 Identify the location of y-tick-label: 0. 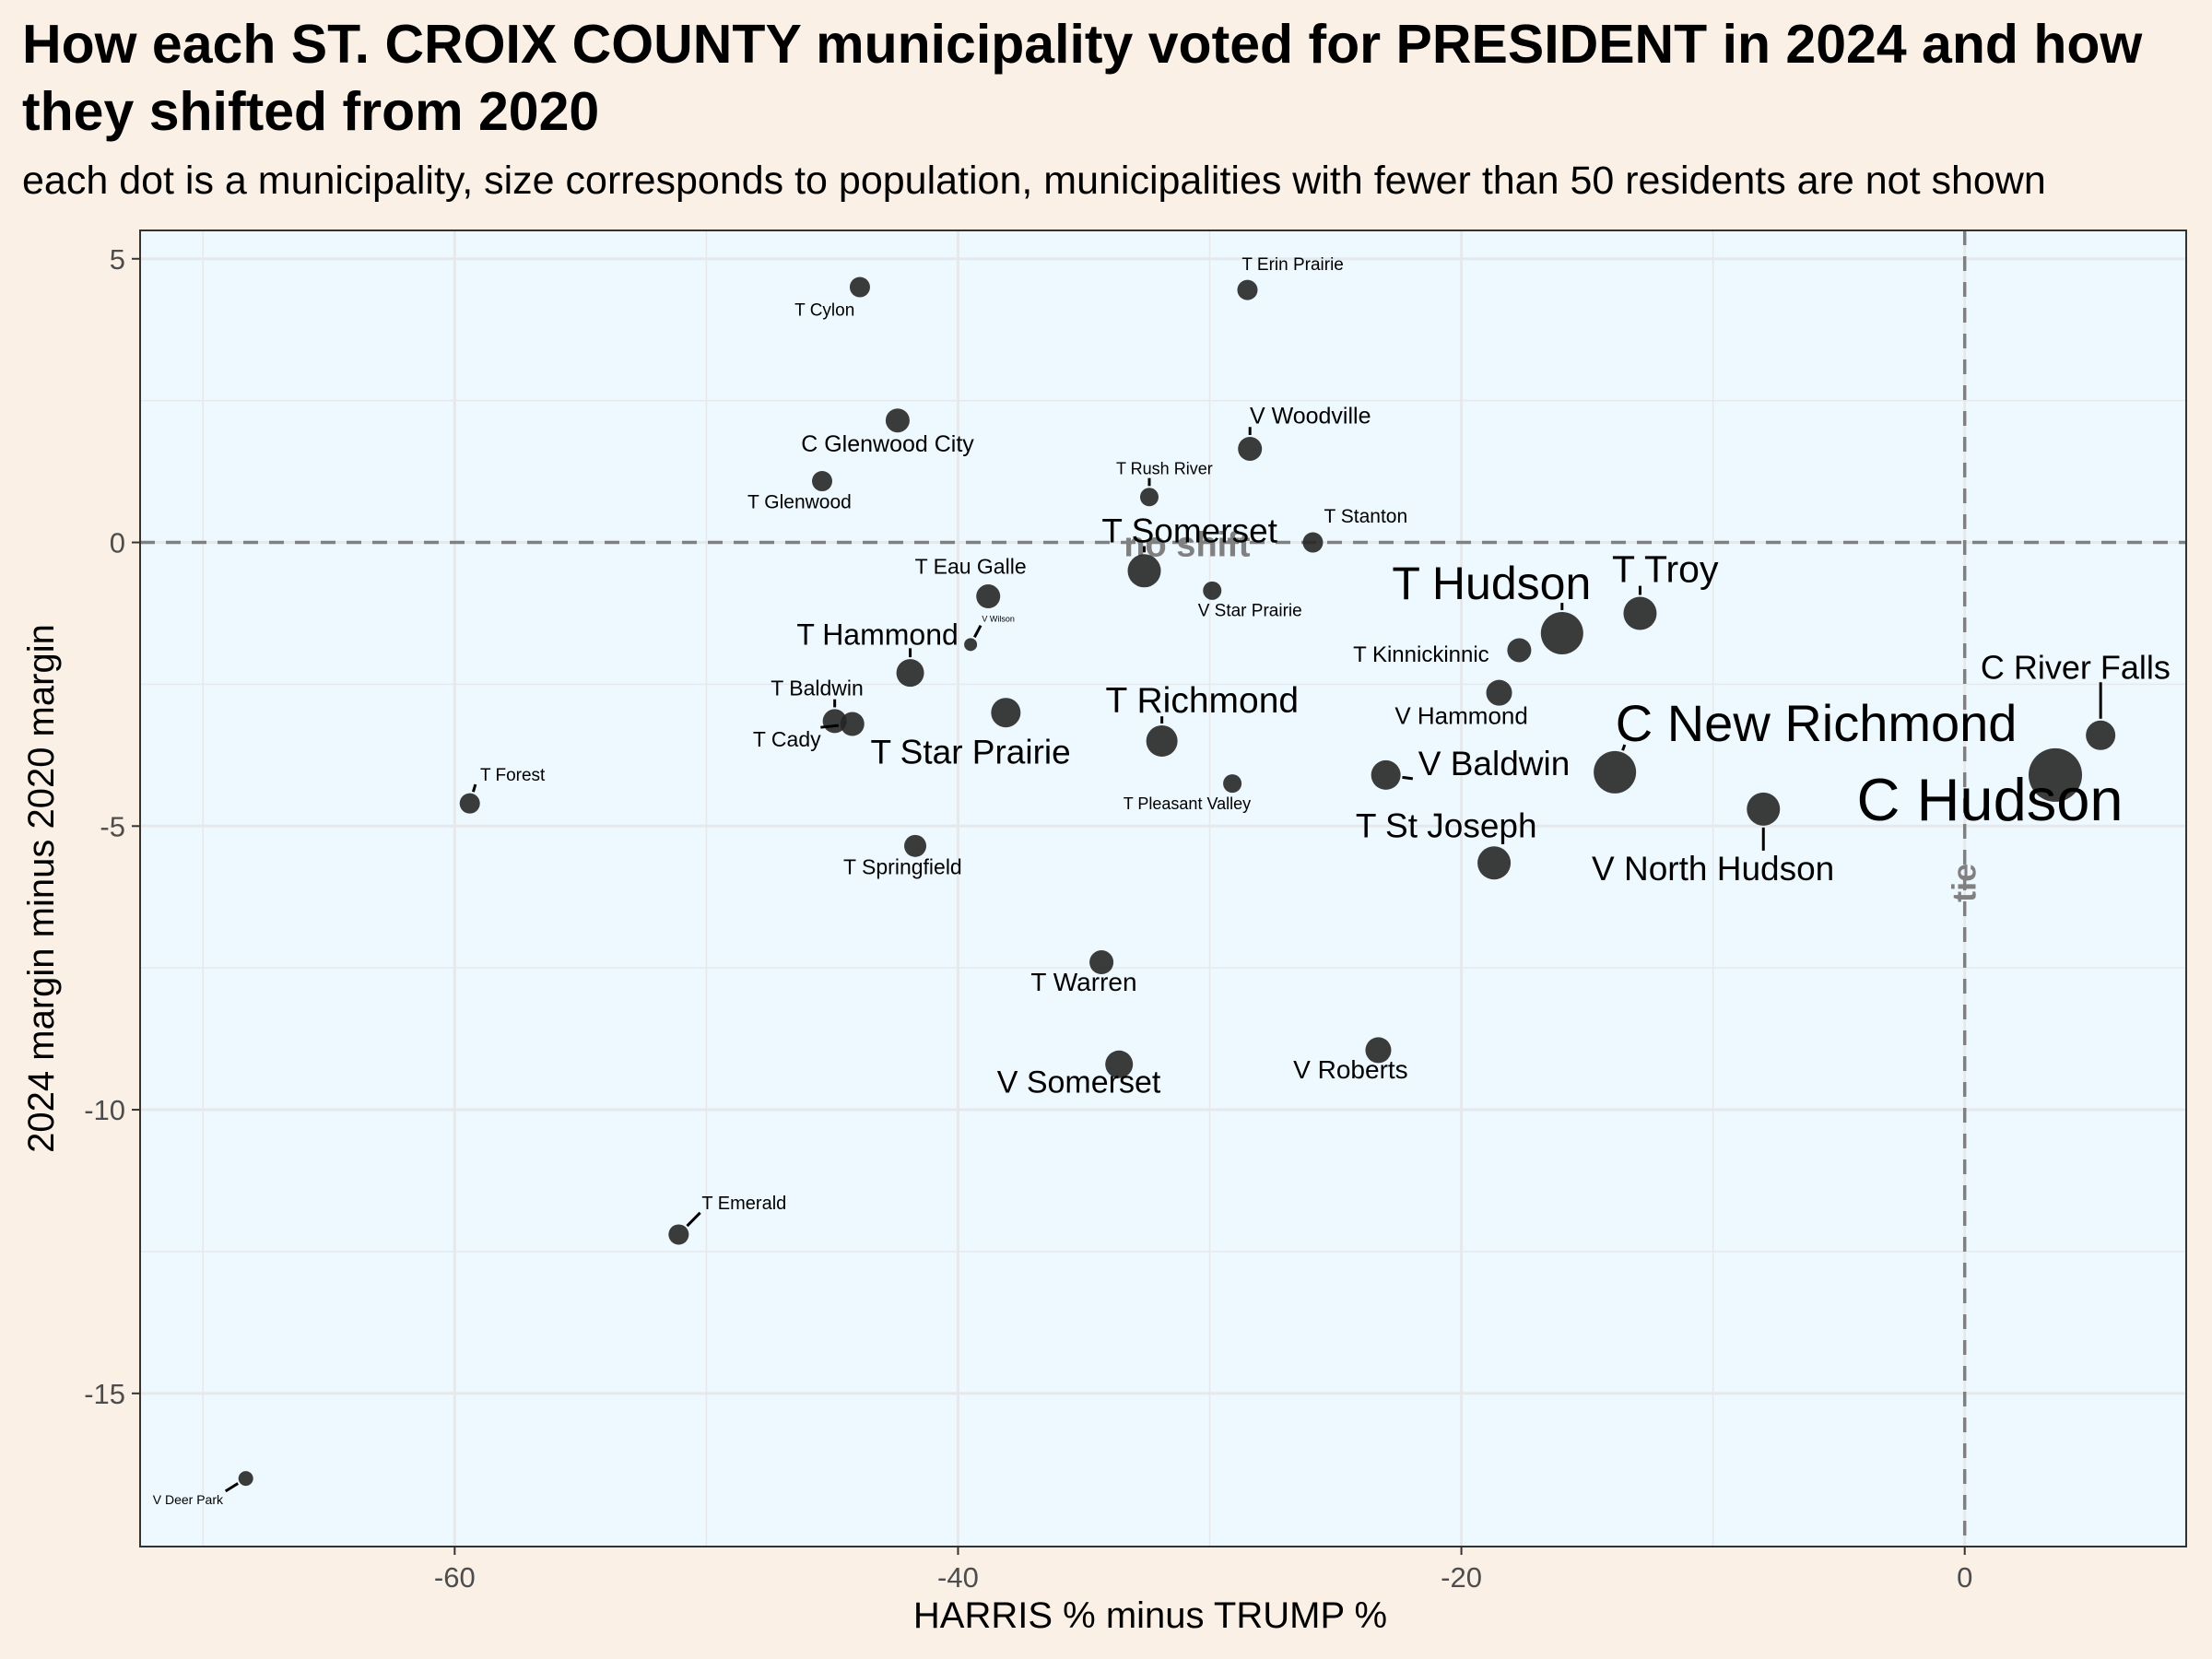
(117, 543).